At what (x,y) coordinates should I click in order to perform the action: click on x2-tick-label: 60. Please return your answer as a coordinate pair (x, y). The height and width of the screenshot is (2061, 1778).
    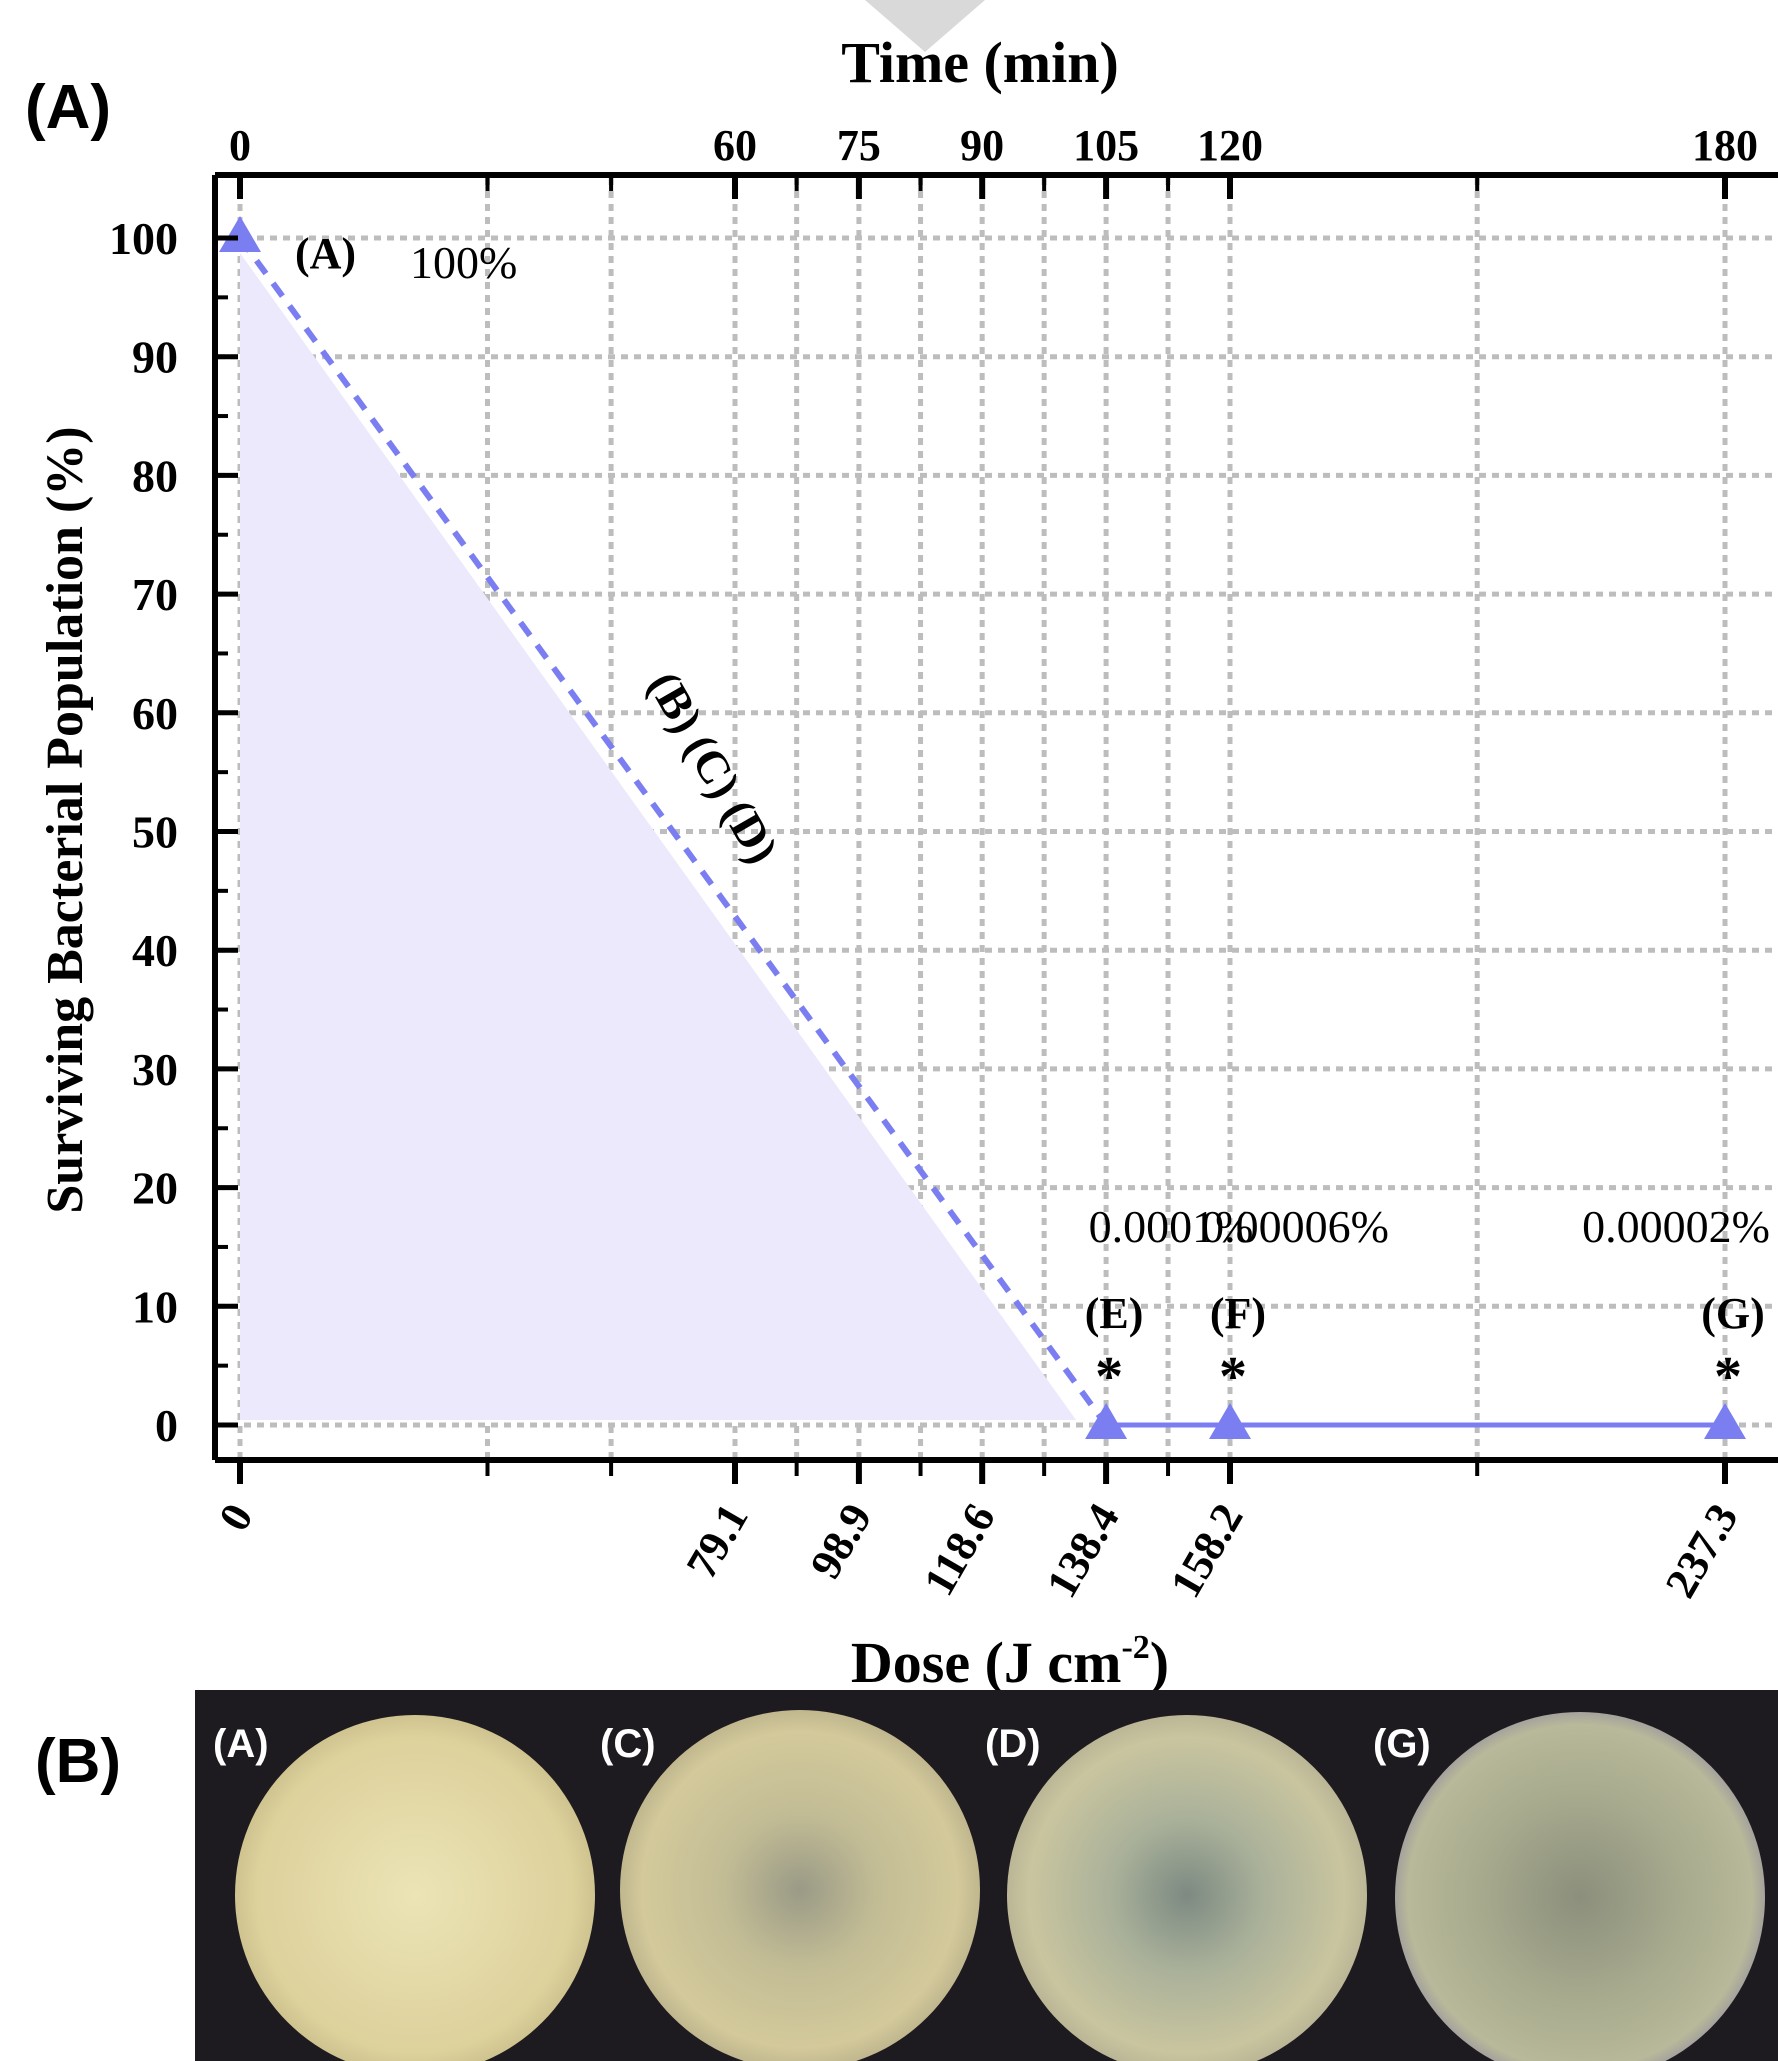
    Looking at the image, I should click on (735, 145).